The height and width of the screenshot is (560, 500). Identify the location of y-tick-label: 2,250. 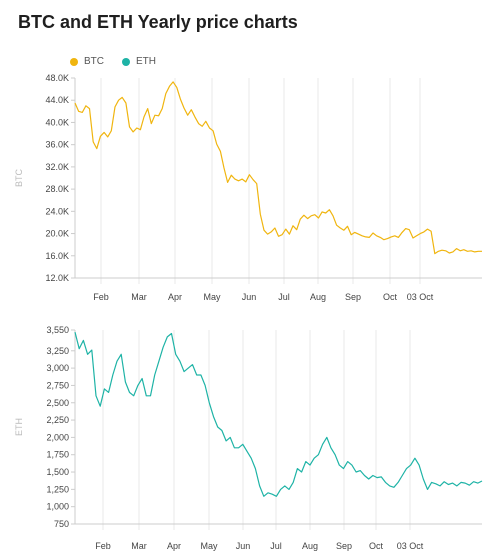
(57, 420).